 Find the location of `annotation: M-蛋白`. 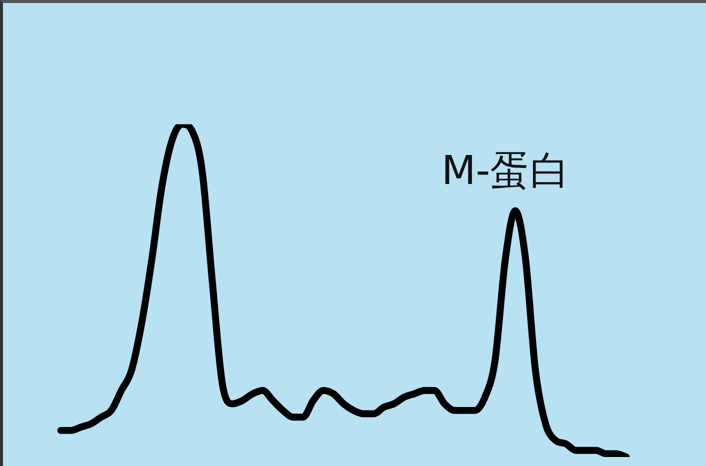

annotation: M-蛋白 is located at coordinates (505, 171).